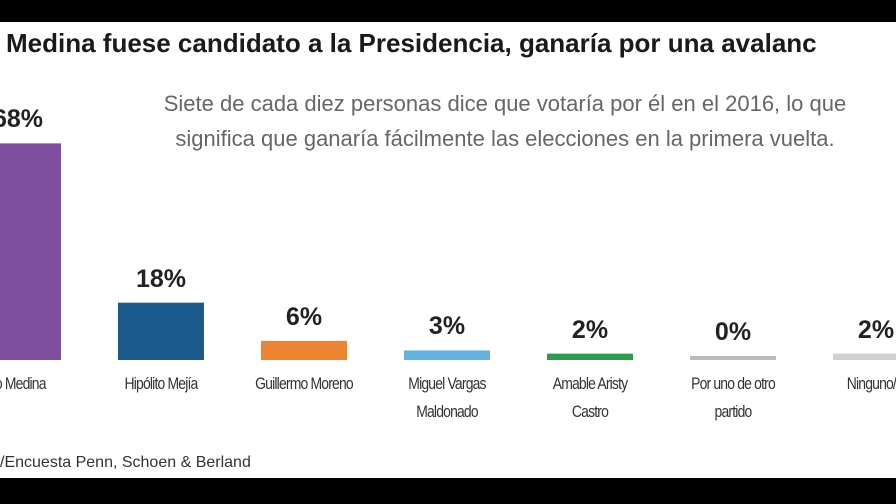 This screenshot has height=504, width=896. What do you see at coordinates (590, 397) in the screenshot?
I see `x-tick-label: Amable Aristy Castro` at bounding box center [590, 397].